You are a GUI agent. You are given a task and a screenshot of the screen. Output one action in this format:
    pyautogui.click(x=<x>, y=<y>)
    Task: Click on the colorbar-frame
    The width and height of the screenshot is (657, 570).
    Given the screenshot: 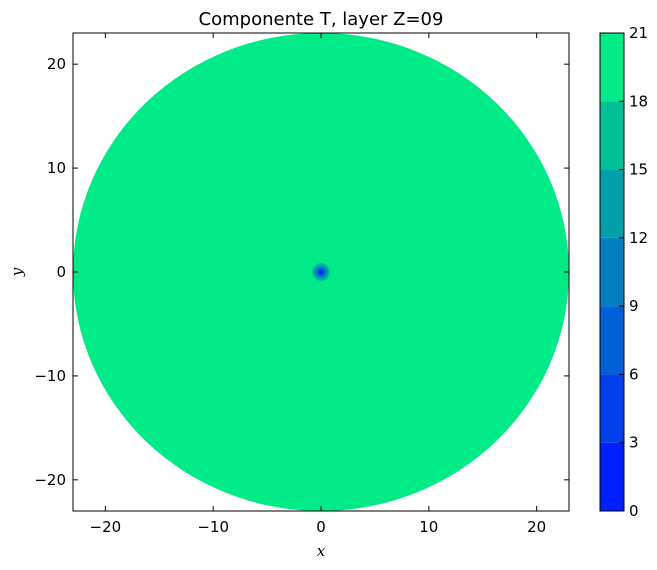 What is the action you would take?
    pyautogui.click(x=612, y=272)
    